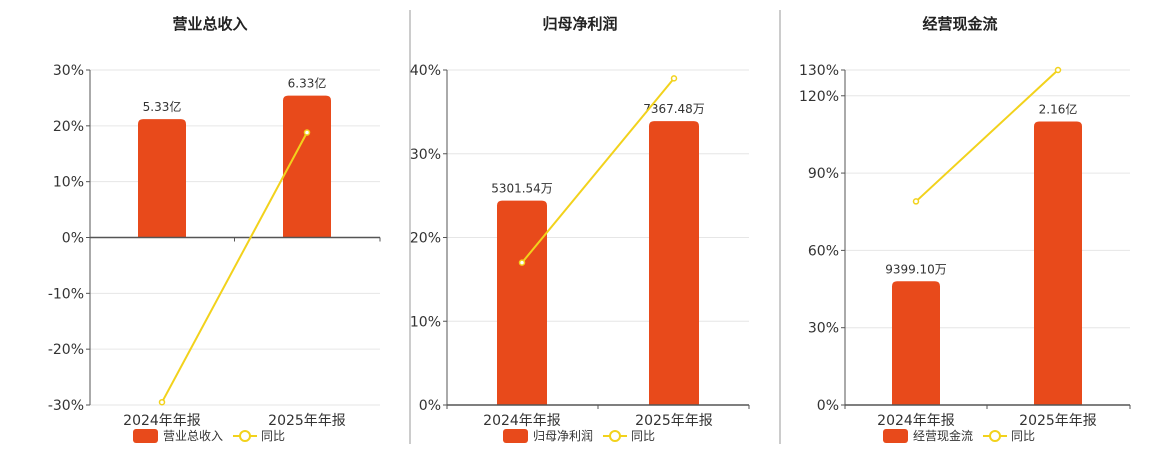  I want to click on bar-data-label: 9399.10万, so click(916, 269).